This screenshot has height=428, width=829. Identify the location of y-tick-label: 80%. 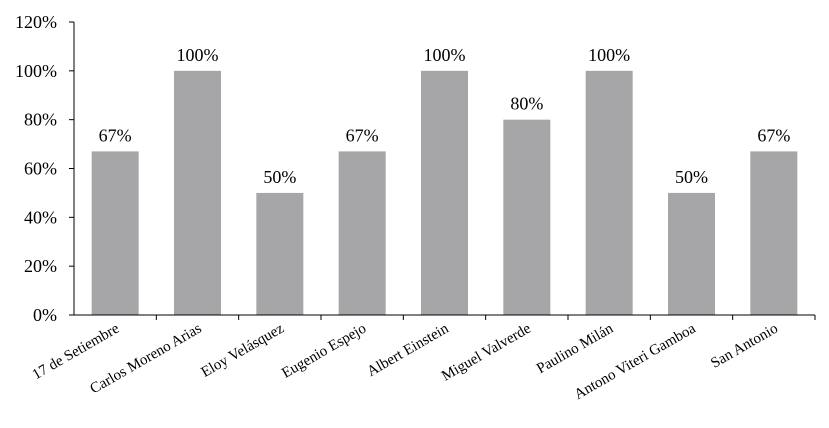
(40, 120).